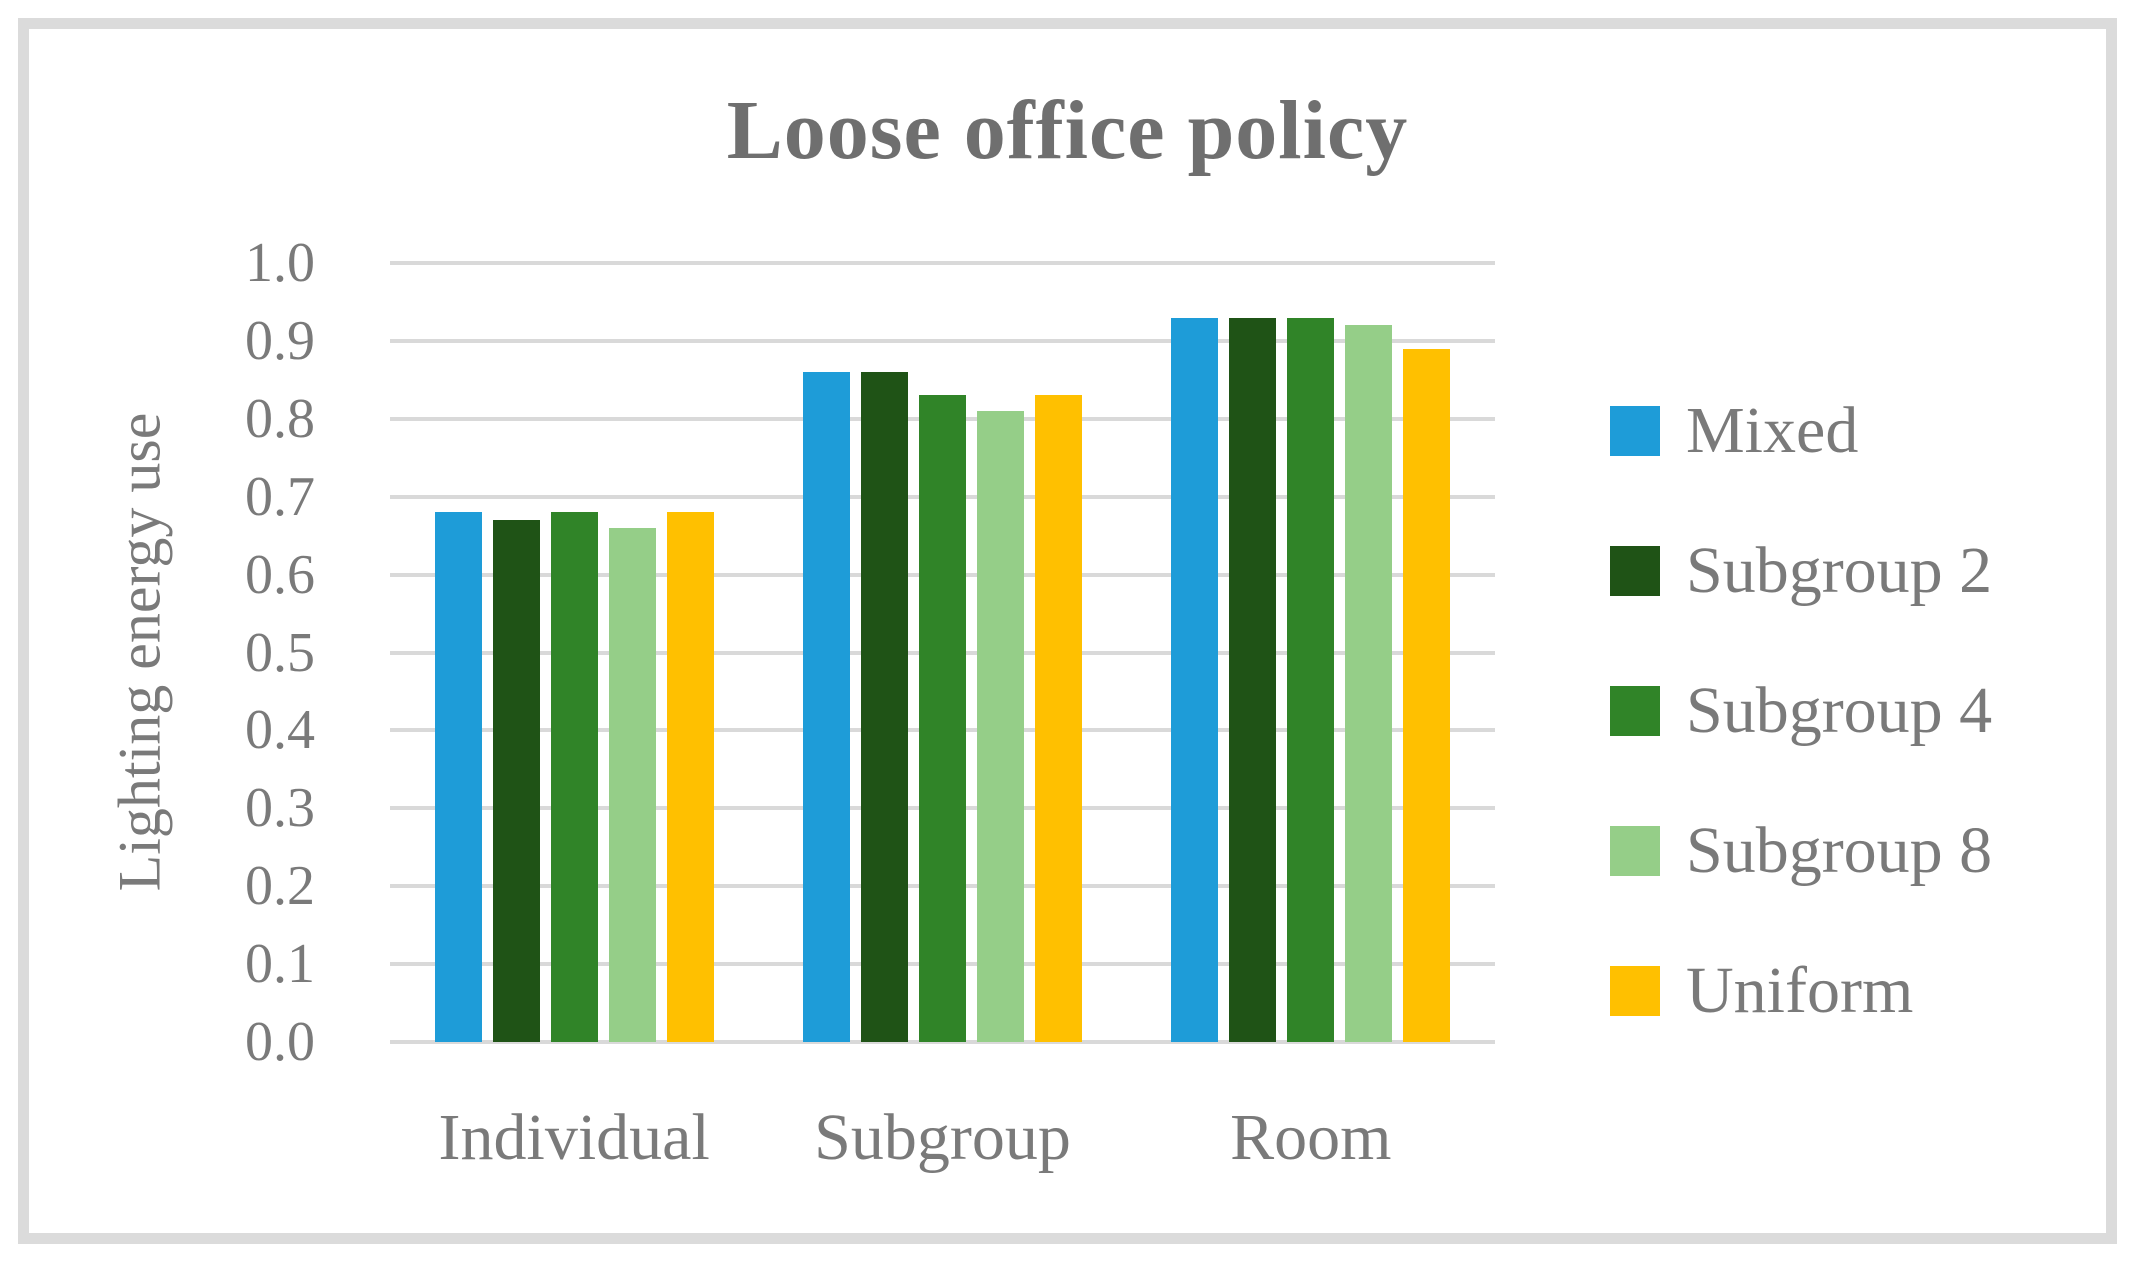  I want to click on y-tick-label: 0.1, so click(280, 964).